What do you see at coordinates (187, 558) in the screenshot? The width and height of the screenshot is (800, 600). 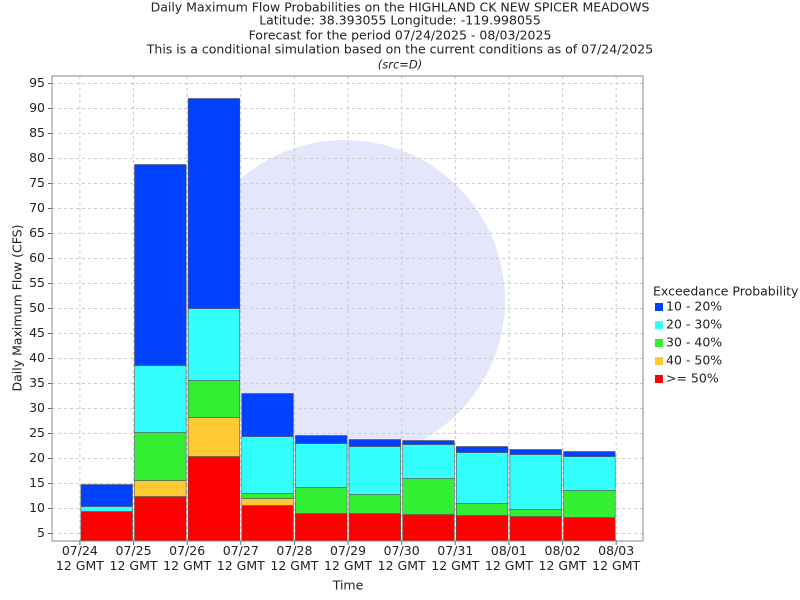 I see `x-tick-label: 07/26 12 GMT` at bounding box center [187, 558].